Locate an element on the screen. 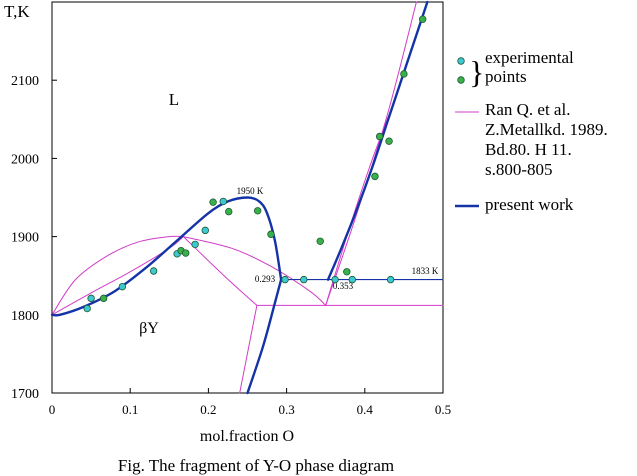  x-tick-label: 0.3 is located at coordinates (286, 409).